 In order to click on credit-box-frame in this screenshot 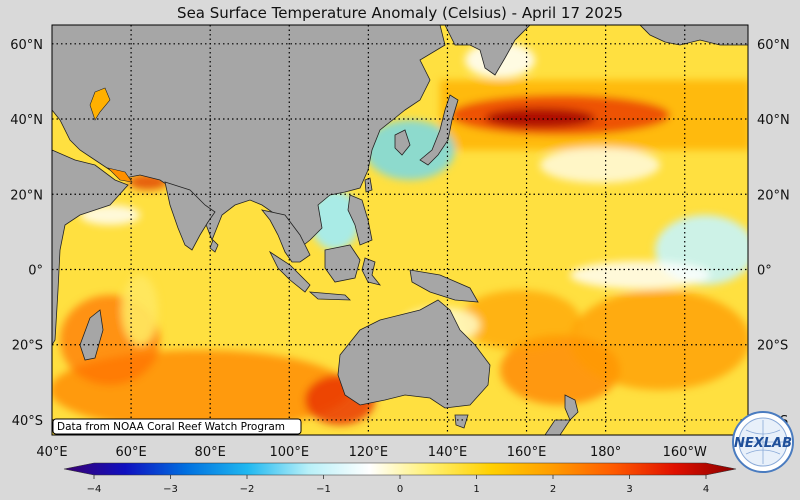, I will do `click(177, 426)`.